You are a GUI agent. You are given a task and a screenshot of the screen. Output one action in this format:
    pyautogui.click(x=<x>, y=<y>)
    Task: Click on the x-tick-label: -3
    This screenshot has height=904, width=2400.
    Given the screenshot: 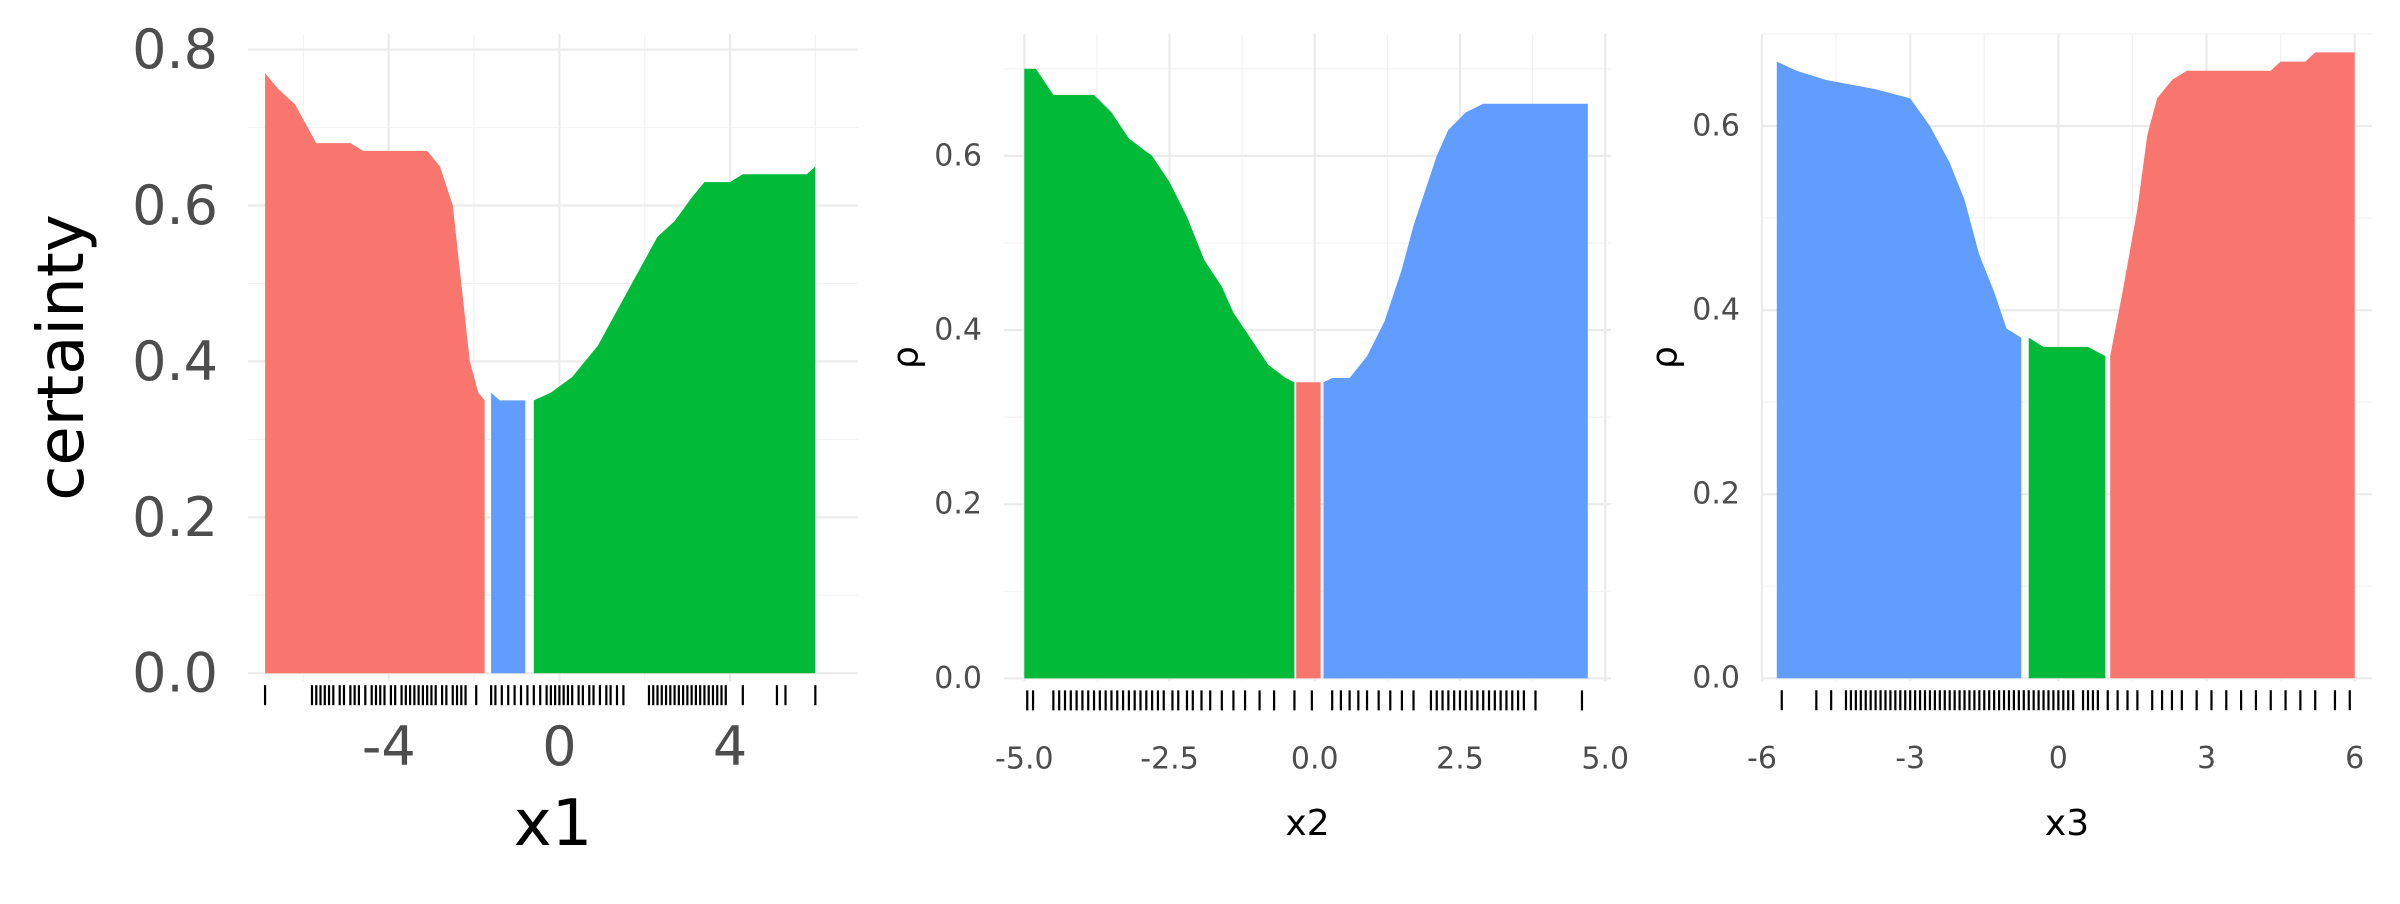 What is the action you would take?
    pyautogui.click(x=1910, y=758)
    